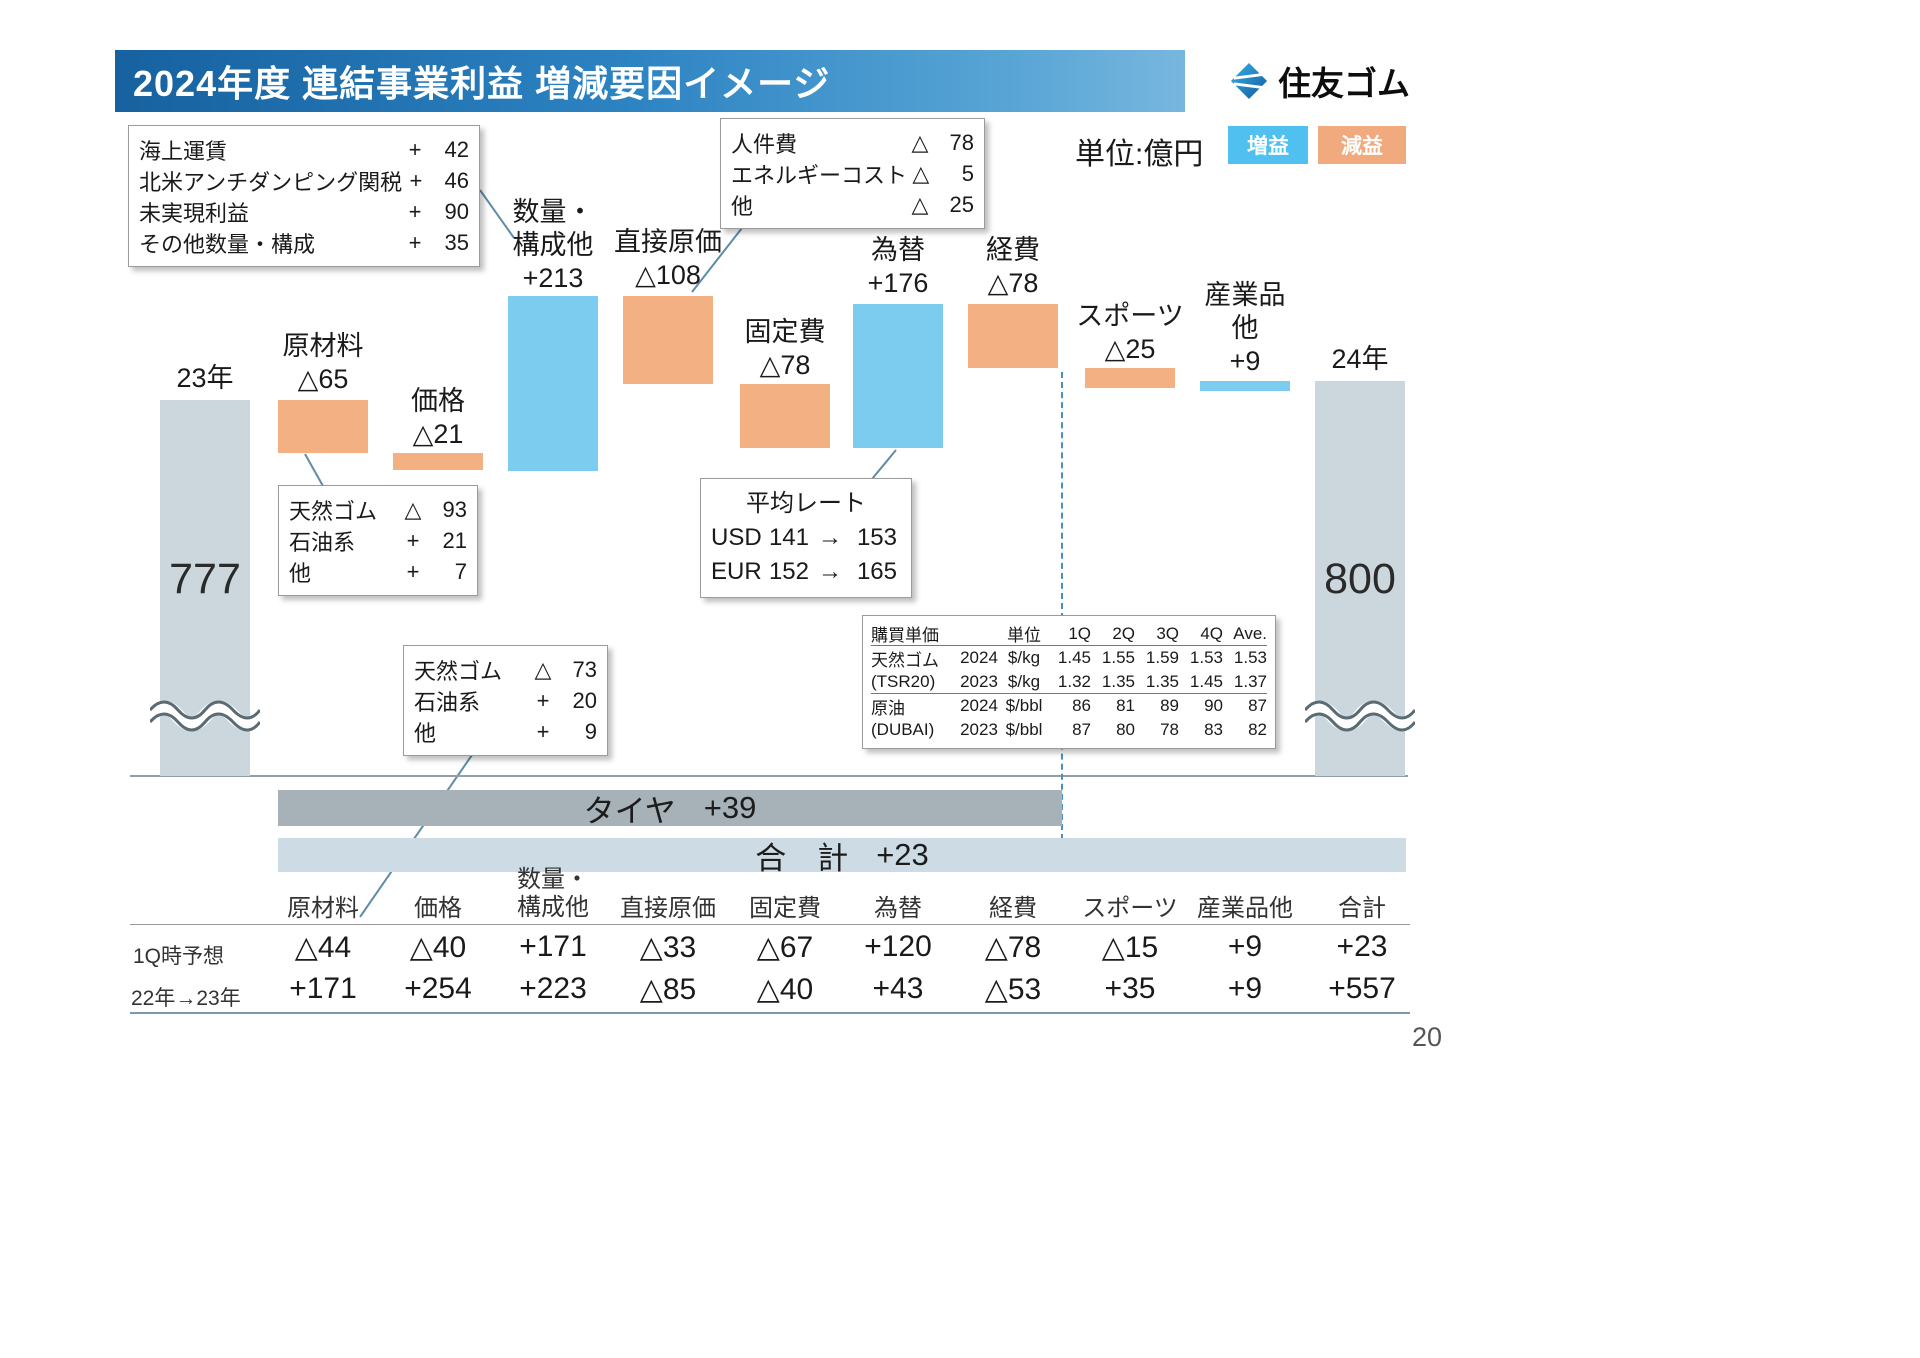 The width and height of the screenshot is (1920, 1358). I want to click on cell-r2-c4: △40, so click(785, 989).